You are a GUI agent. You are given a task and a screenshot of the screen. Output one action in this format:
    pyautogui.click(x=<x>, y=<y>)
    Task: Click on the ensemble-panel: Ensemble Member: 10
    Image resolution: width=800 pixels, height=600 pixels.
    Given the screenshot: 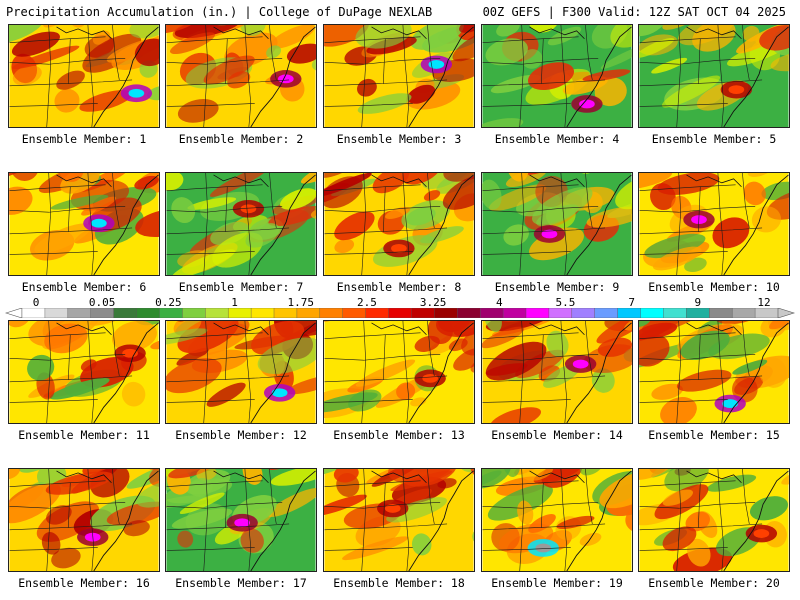 What is the action you would take?
    pyautogui.click(x=714, y=237)
    